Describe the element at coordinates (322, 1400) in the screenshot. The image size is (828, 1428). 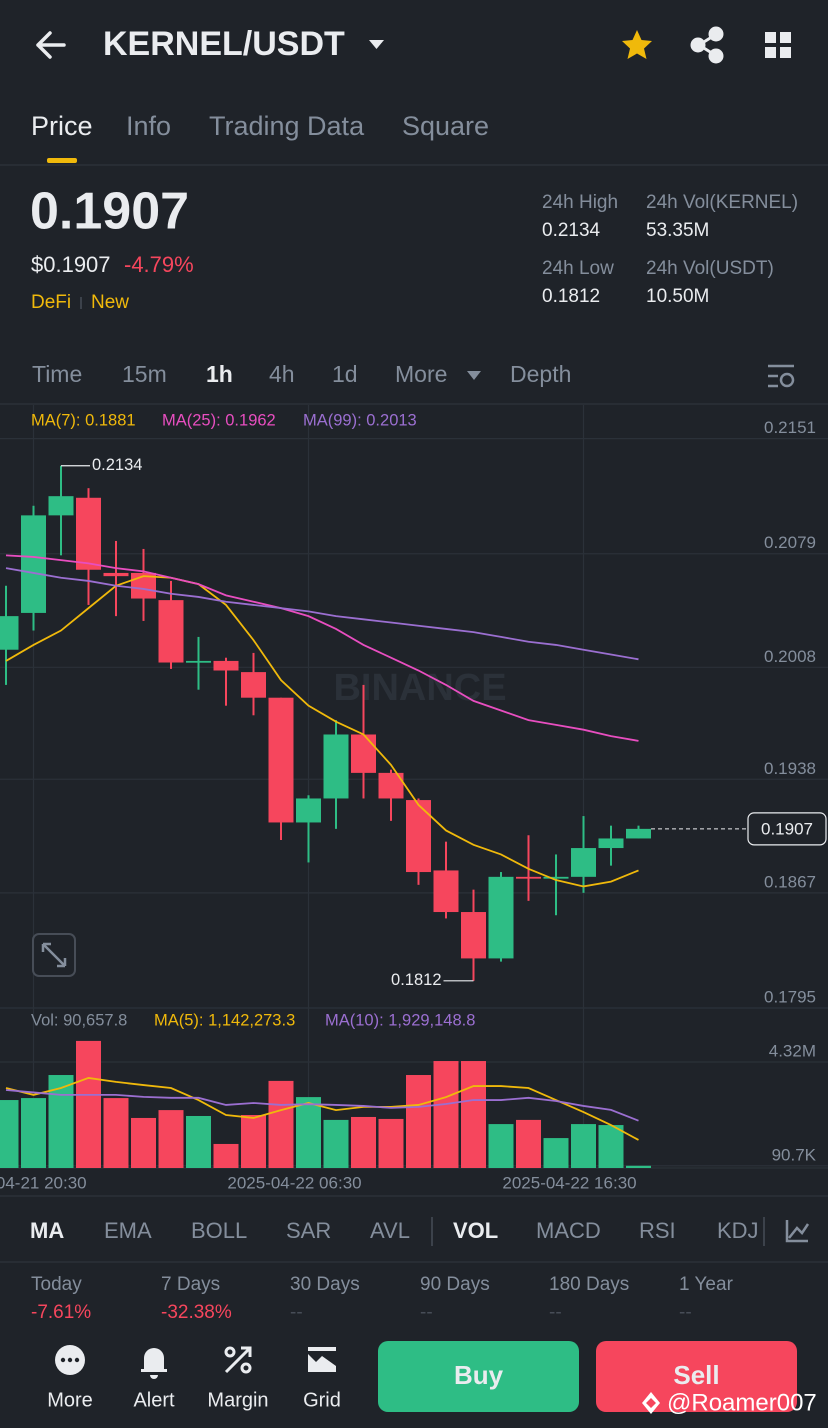
I see `nav-label: Grid` at that location.